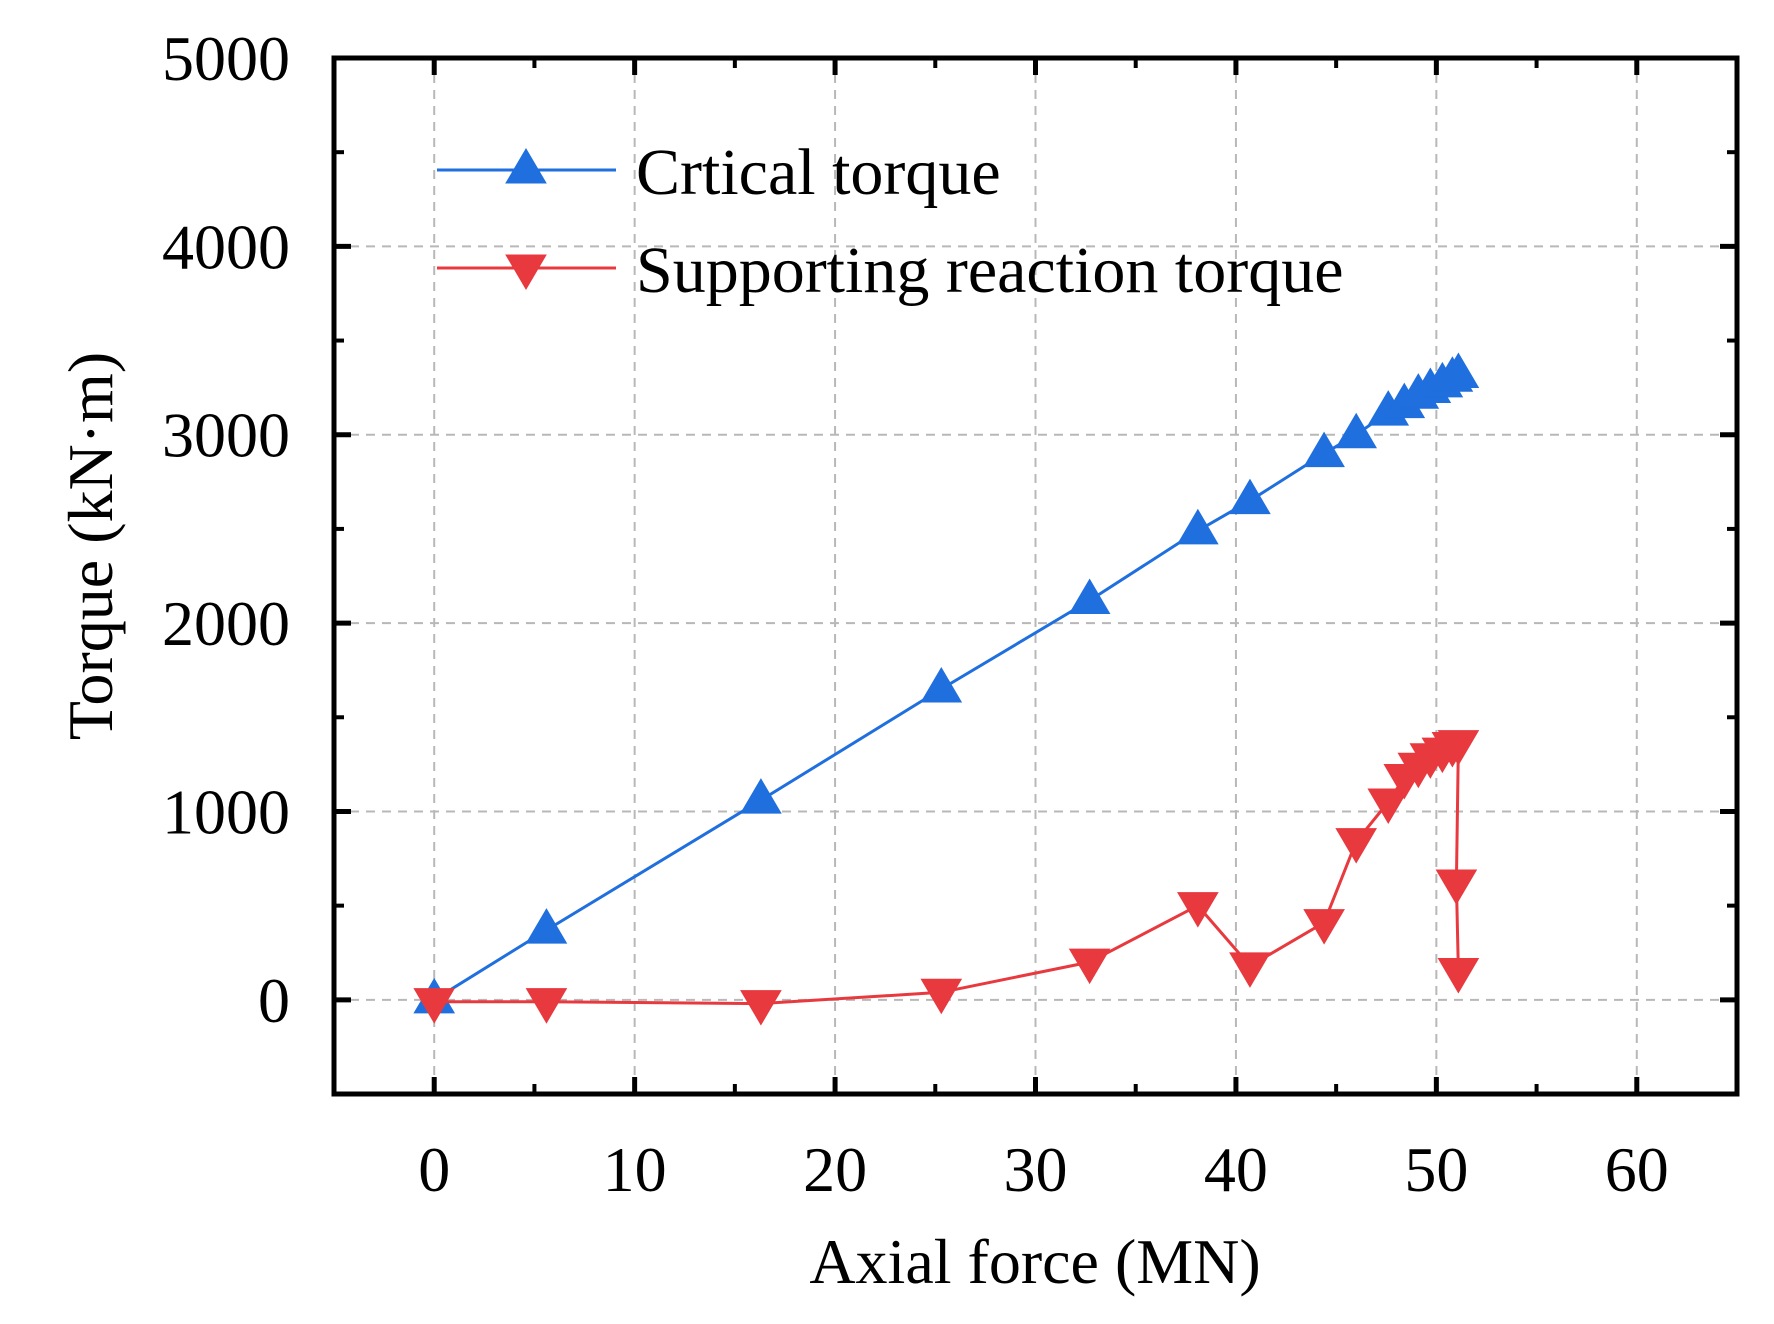 This screenshot has width=1774, height=1324. What do you see at coordinates (835, 1169) in the screenshot?
I see `x-tick-label-2: 20` at bounding box center [835, 1169].